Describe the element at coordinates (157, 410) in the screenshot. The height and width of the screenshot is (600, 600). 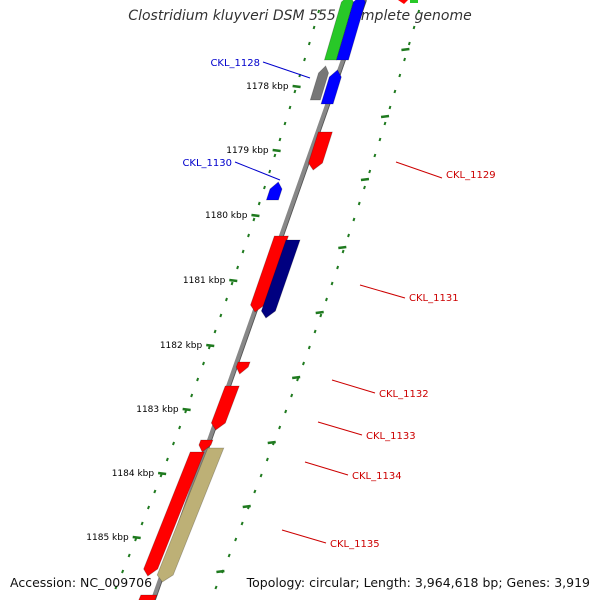
I see `scale-label-1183kbp: 1183 kbp` at that location.